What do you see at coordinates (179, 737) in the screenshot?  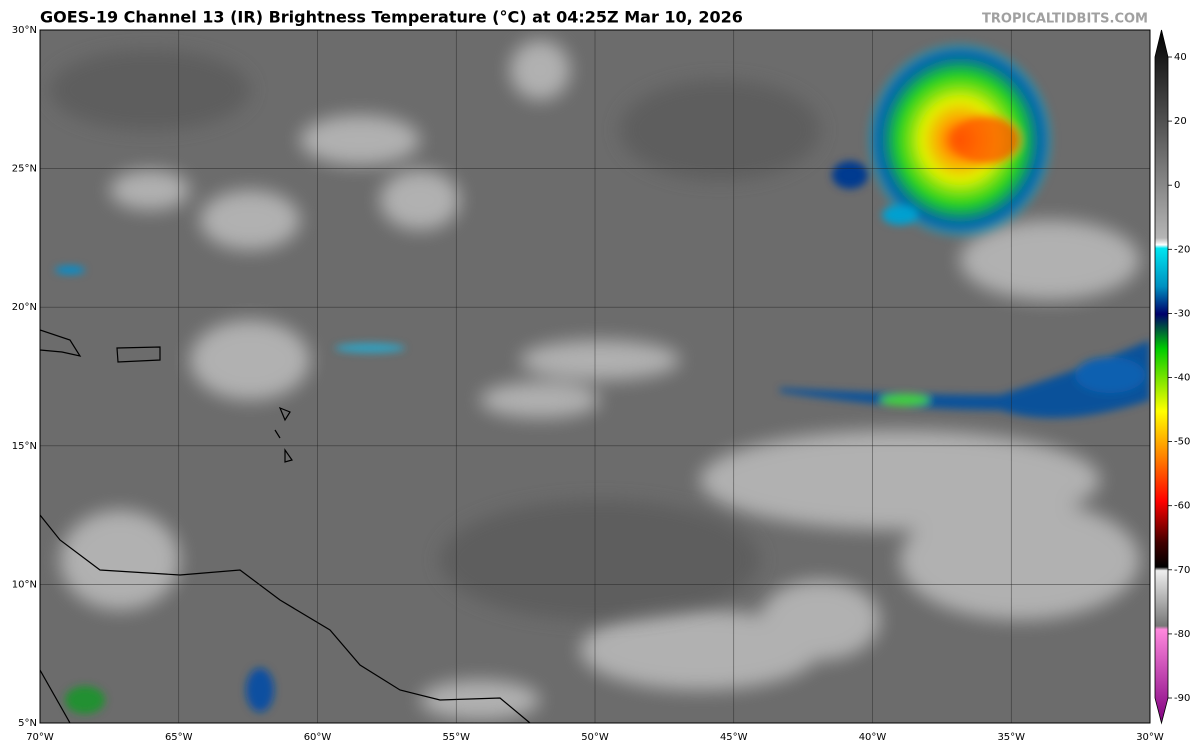 I see `longitude-label: 65°W` at bounding box center [179, 737].